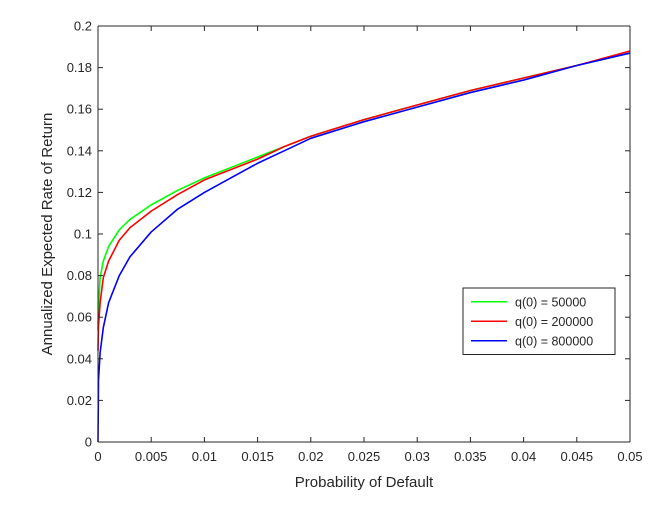 This screenshot has width=664, height=525. I want to click on legend-label: q(0) = 800000, so click(554, 341).